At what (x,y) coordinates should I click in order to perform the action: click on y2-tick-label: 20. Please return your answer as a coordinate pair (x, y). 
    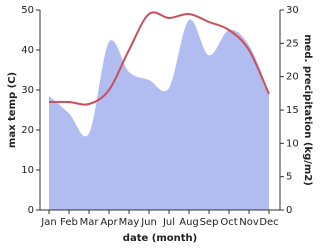
    Looking at the image, I should click on (292, 77).